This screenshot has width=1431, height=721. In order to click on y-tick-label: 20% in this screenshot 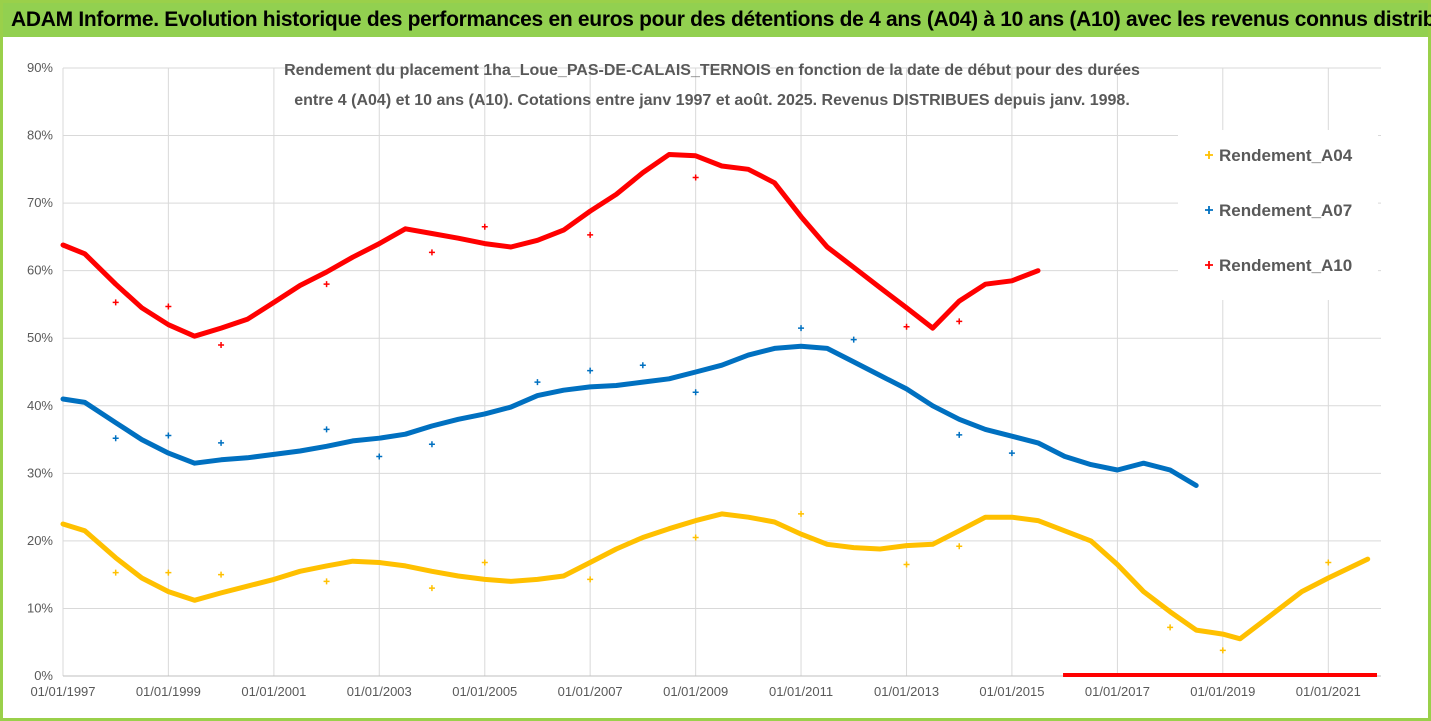, I will do `click(40, 540)`.